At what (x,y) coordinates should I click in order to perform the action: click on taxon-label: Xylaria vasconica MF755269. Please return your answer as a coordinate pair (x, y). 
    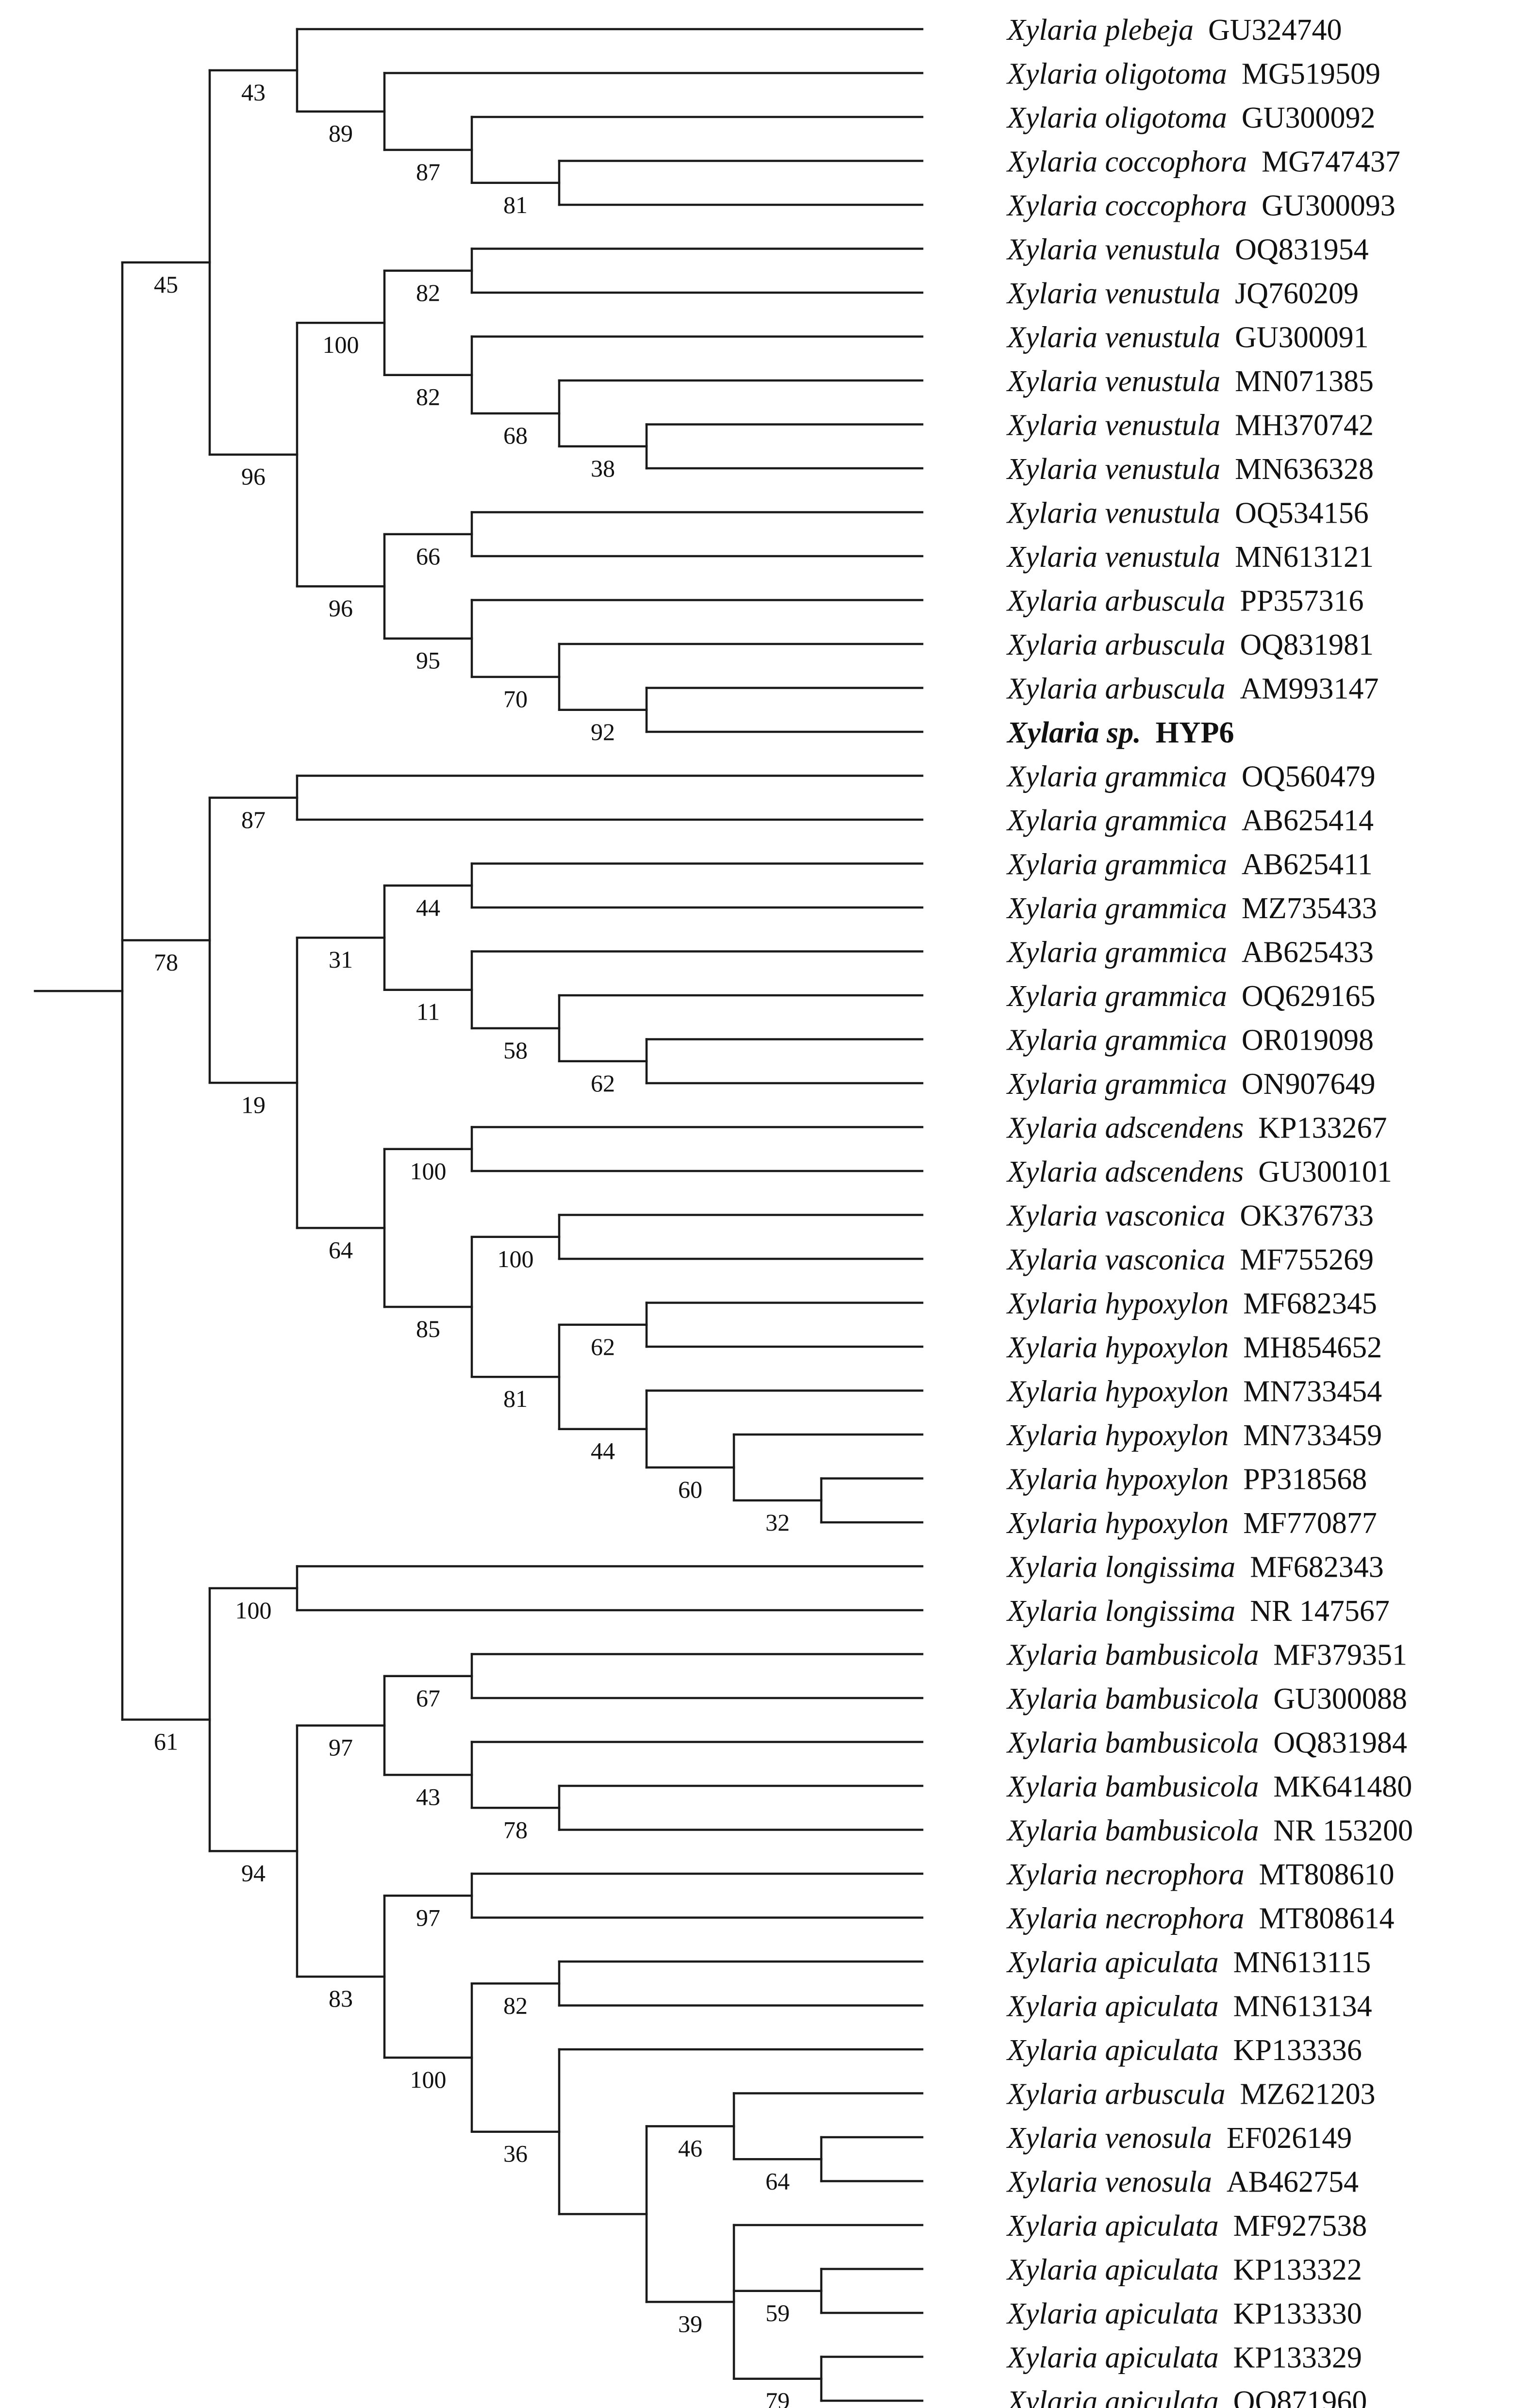
    Looking at the image, I should click on (1190, 1259).